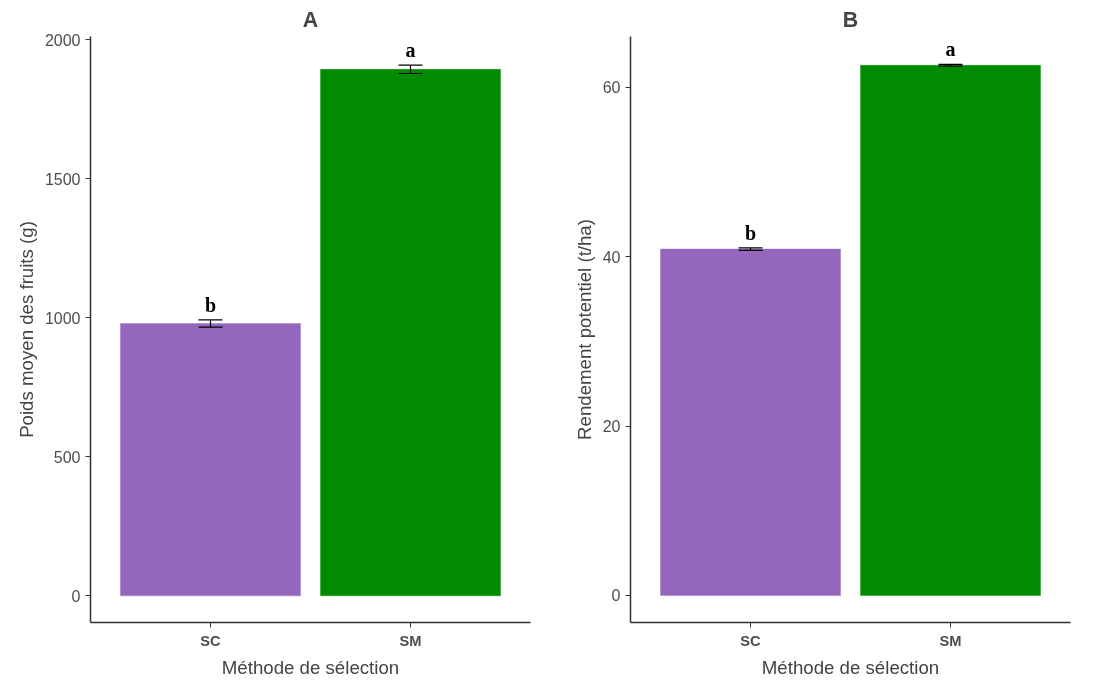  I want to click on chart-title: A, so click(310, 19).